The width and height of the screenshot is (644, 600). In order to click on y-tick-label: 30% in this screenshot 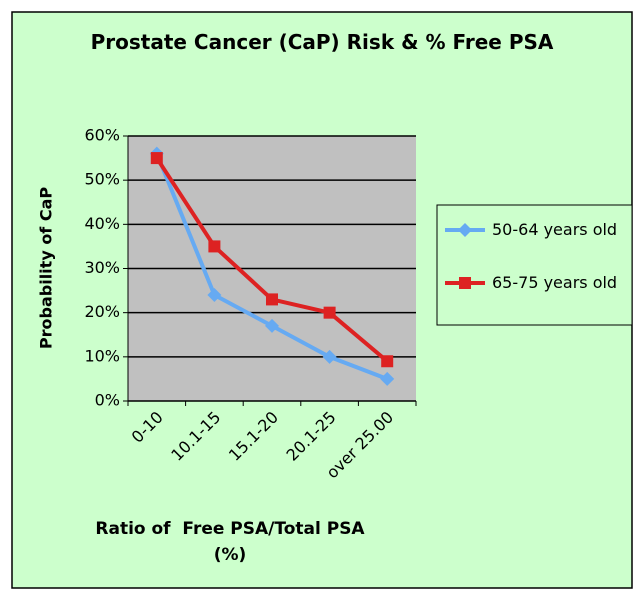, I will do `click(102, 267)`.